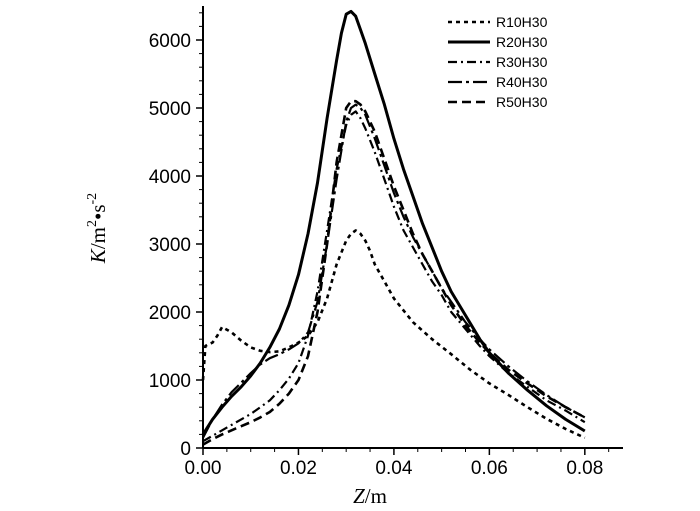 This screenshot has height=511, width=700. I want to click on x-ticks: 0.00 0.02 0.04 0.06 0.08, so click(397, 463).